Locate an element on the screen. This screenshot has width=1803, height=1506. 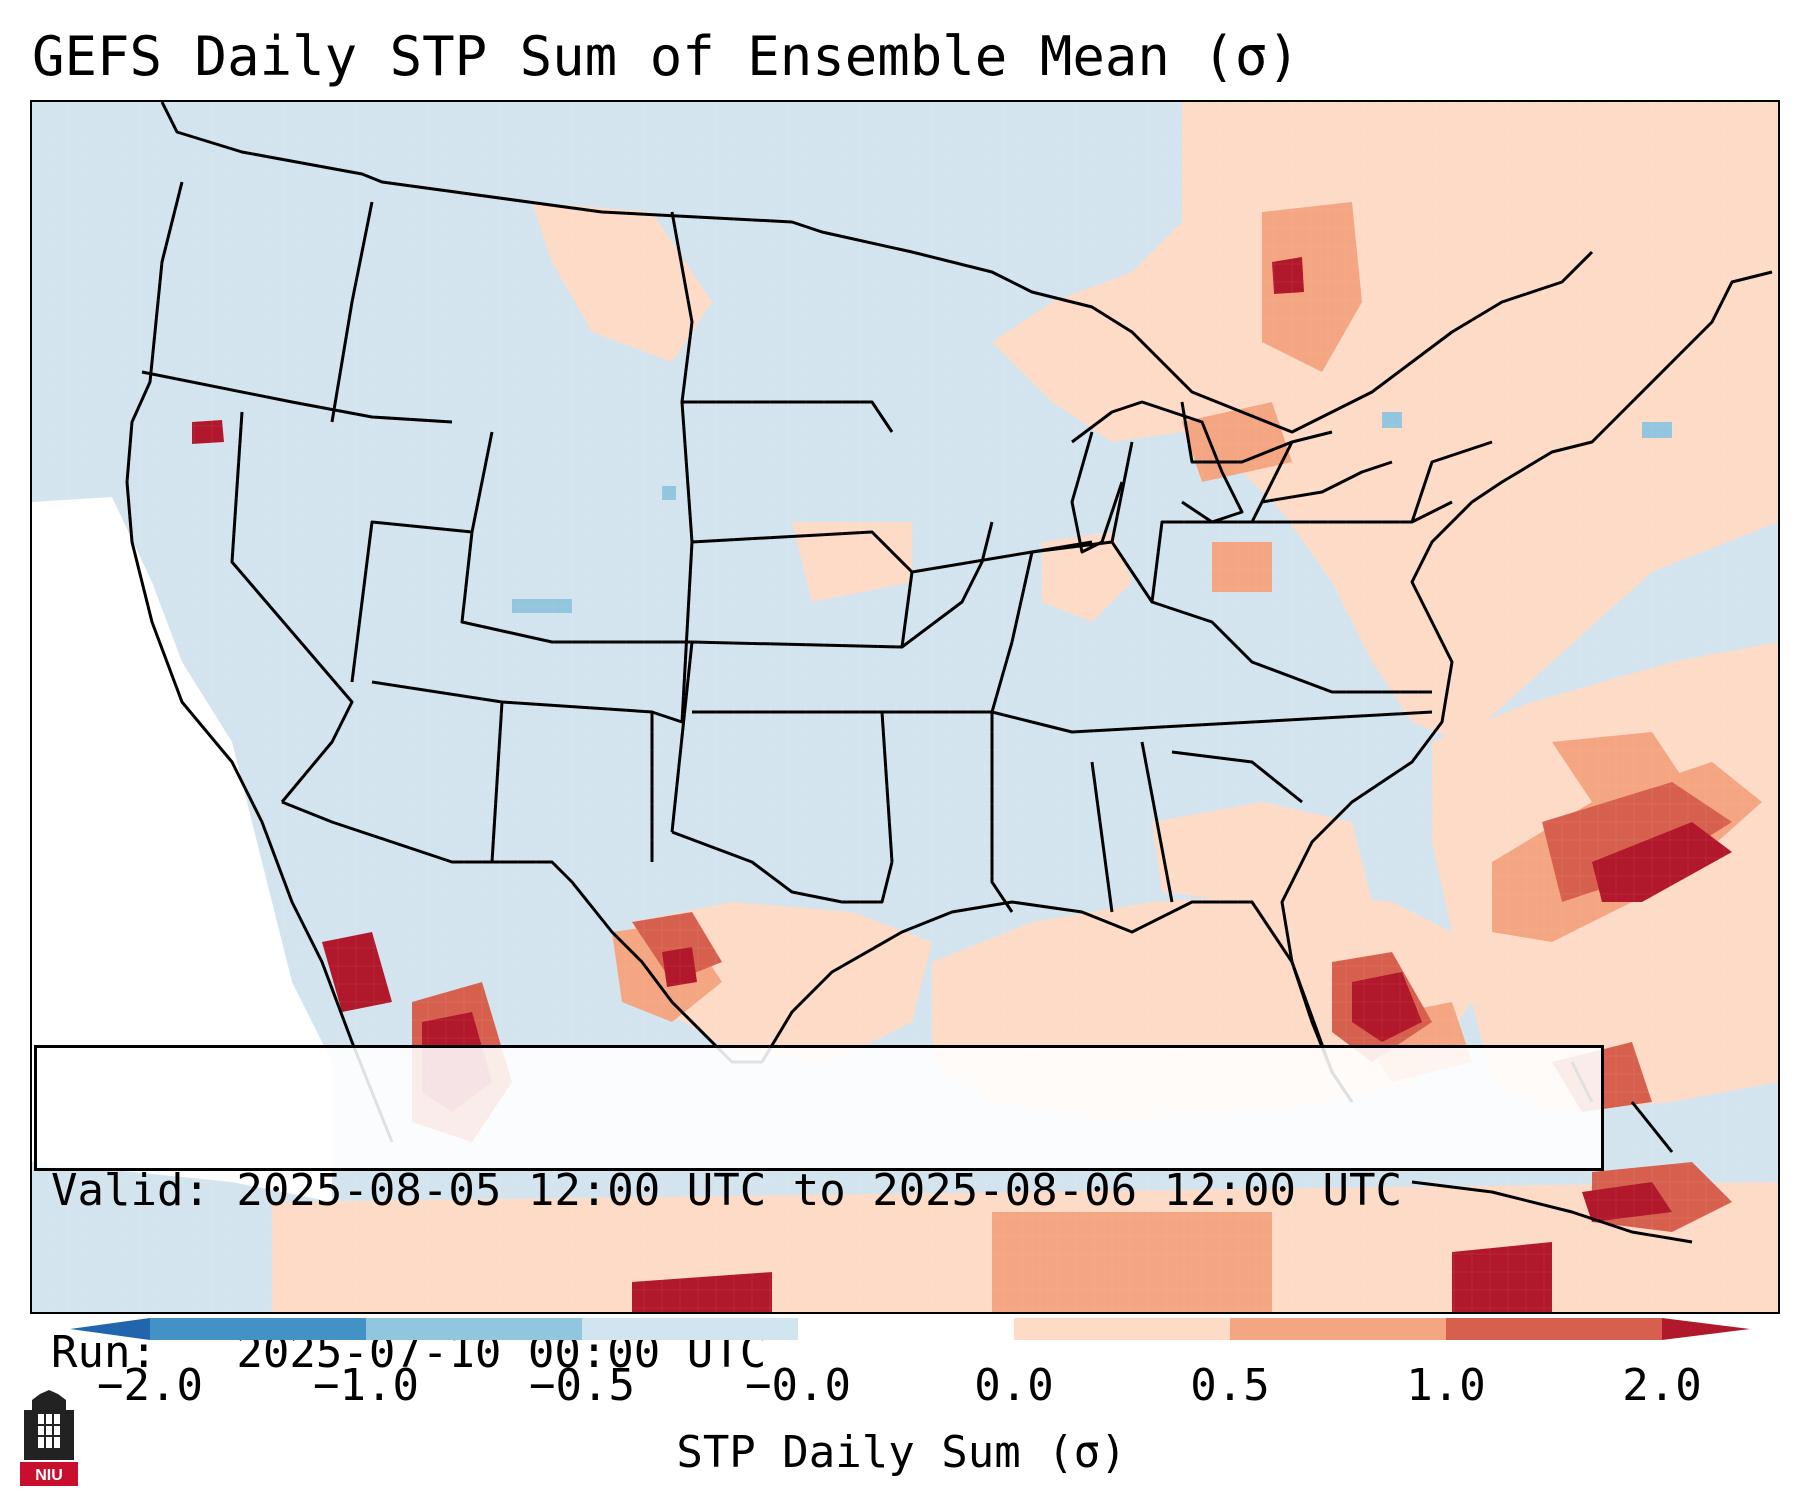
colorbar-tick-label: −2.0 is located at coordinates (150, 1385).